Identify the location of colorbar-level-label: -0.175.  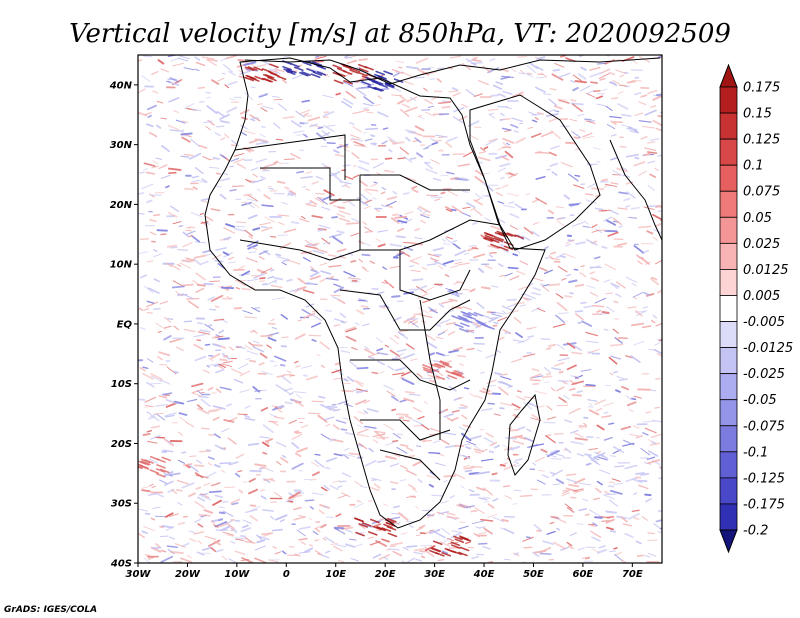
(764, 504).